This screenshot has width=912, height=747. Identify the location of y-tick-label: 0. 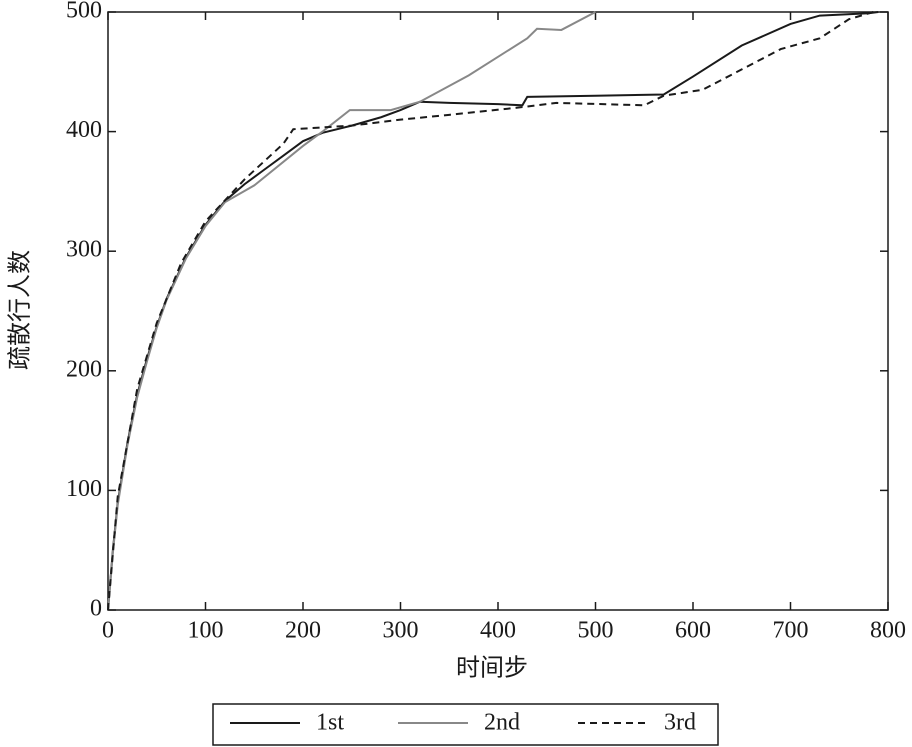
(96, 609).